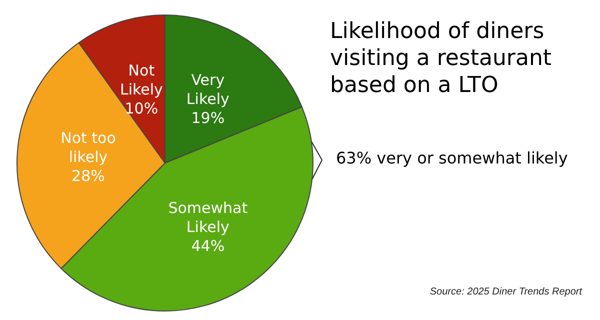 The image size is (600, 320). I want to click on source-note: Source: 2025 Diner Trends Report, so click(507, 292).